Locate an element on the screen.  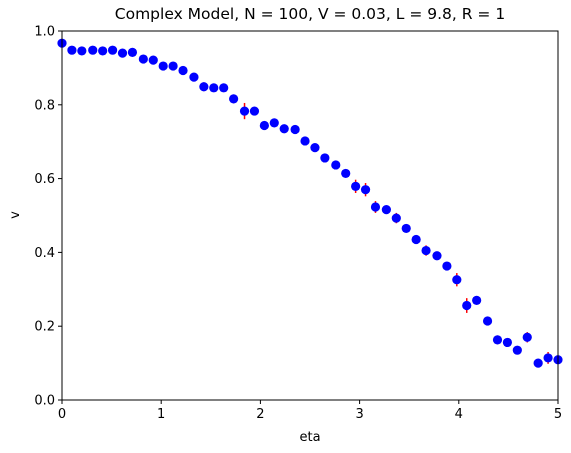
x-tick-label: 2 is located at coordinates (260, 414).